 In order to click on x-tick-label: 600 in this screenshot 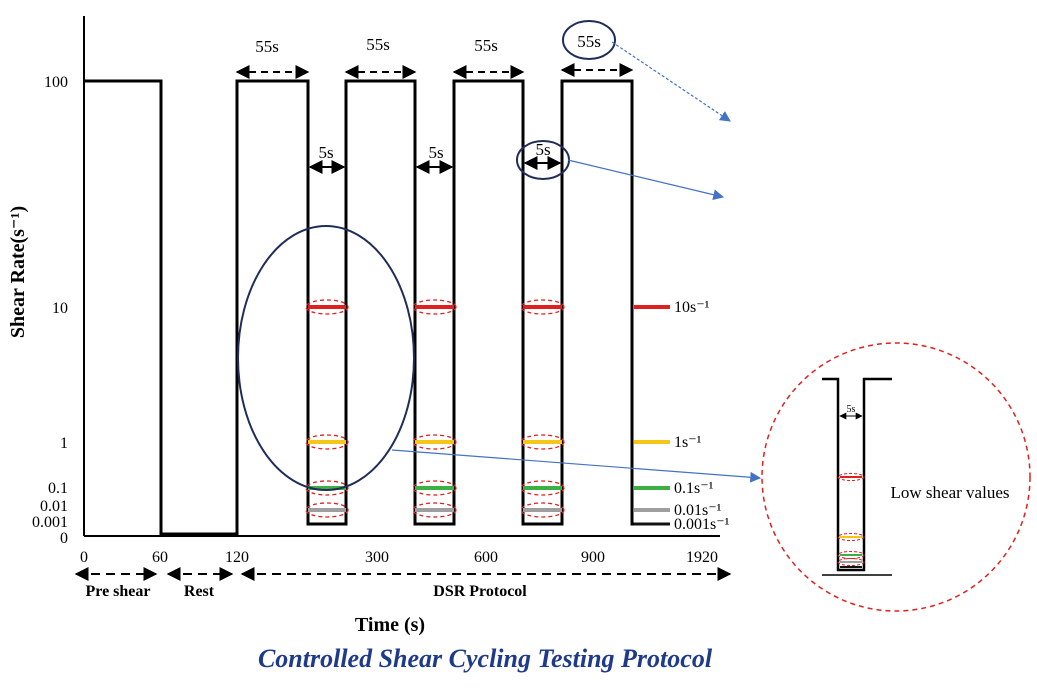, I will do `click(486, 557)`.